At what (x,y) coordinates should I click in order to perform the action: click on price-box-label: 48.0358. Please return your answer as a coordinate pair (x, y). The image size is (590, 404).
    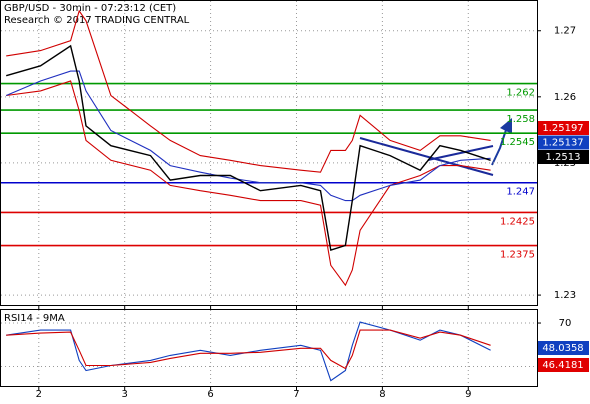
    Looking at the image, I should click on (562, 348).